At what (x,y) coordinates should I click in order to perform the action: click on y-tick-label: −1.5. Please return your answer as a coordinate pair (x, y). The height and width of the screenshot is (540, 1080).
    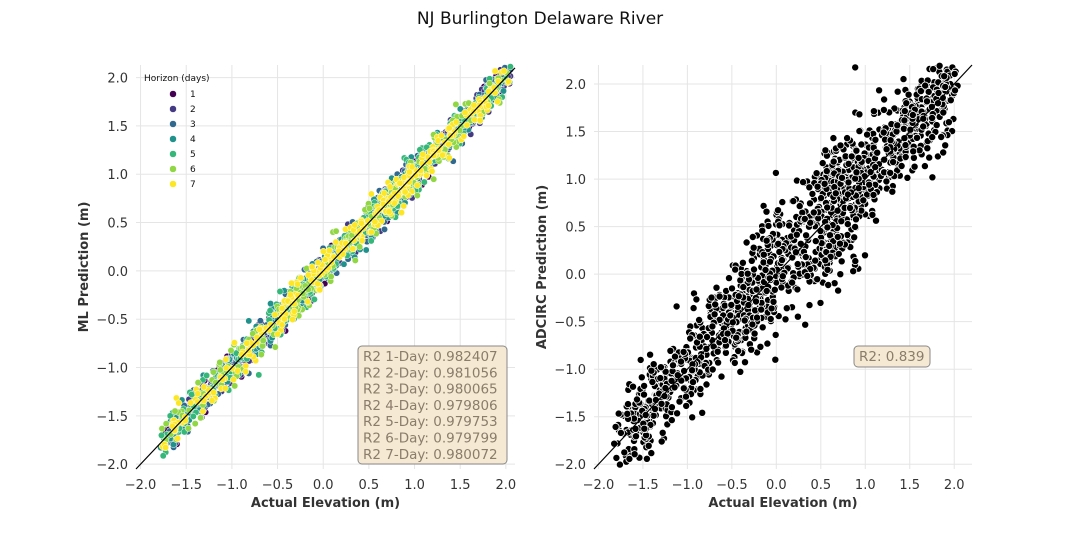
    Looking at the image, I should click on (112, 417).